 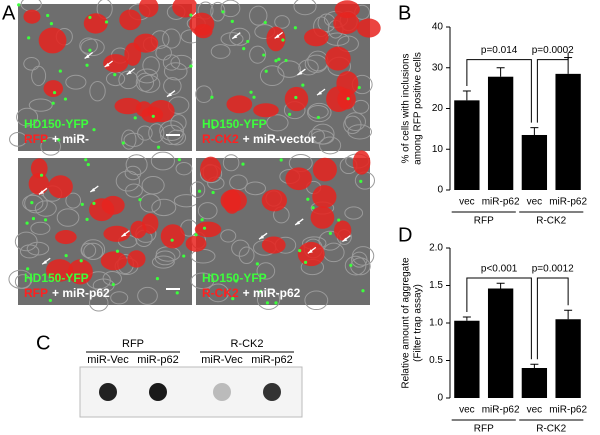 What do you see at coordinates (272, 360) in the screenshot?
I see `blot-lane: miR-p62` at bounding box center [272, 360].